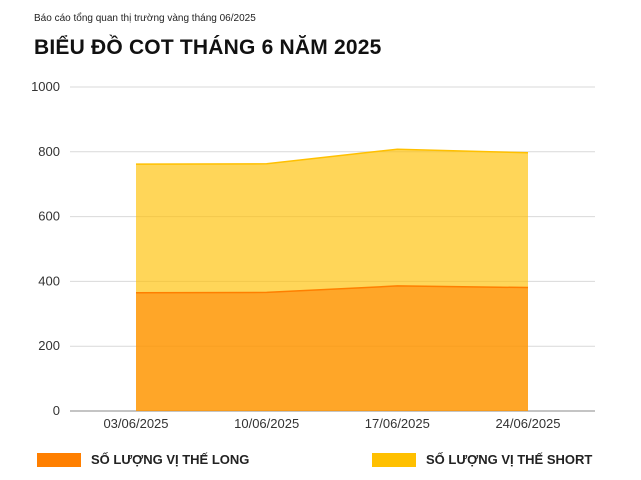 Image resolution: width=641 pixels, height=480 pixels. Describe the element at coordinates (208, 47) in the screenshot. I see `chart-title: BIỂU ĐỒ COT THÁNG 6 NĂM 2025` at that location.